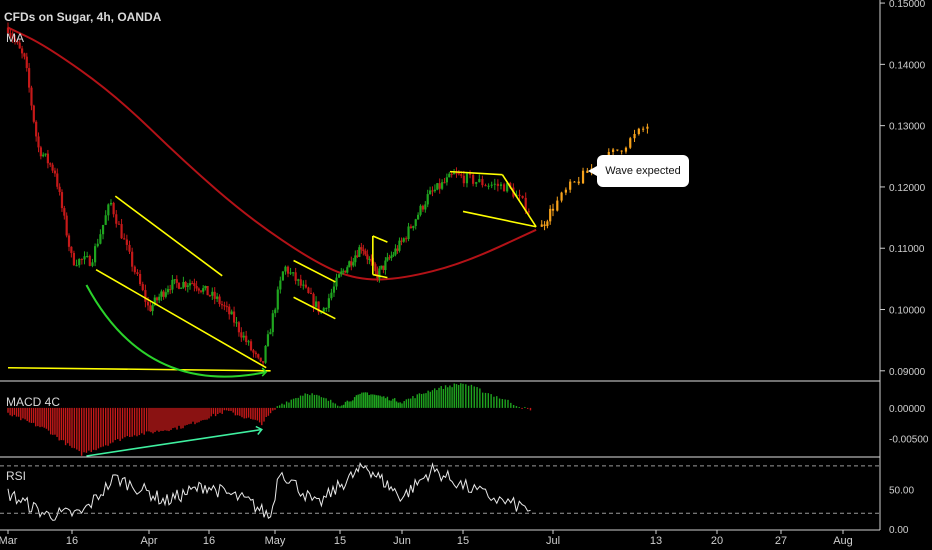 The image size is (932, 550). What do you see at coordinates (259, 430) in the screenshot?
I see `divergence-arrowhead` at bounding box center [259, 430].